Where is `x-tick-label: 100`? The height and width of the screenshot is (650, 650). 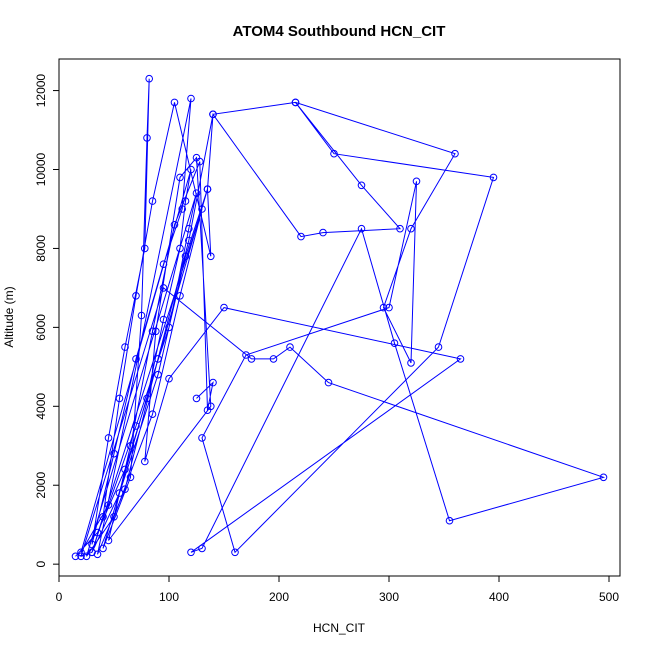 x-tick-label: 100 is located at coordinates (169, 597).